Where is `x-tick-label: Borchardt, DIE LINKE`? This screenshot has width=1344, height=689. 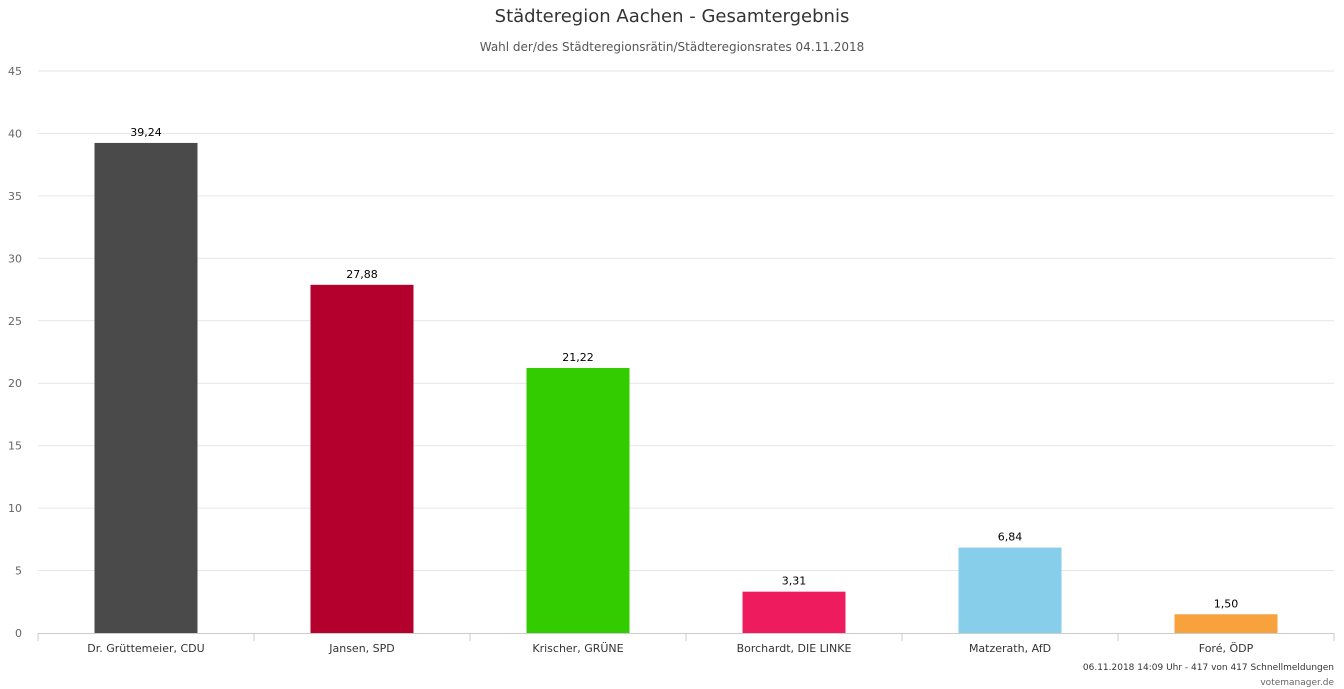
x-tick-label: Borchardt, DIE LINKE is located at coordinates (794, 648).